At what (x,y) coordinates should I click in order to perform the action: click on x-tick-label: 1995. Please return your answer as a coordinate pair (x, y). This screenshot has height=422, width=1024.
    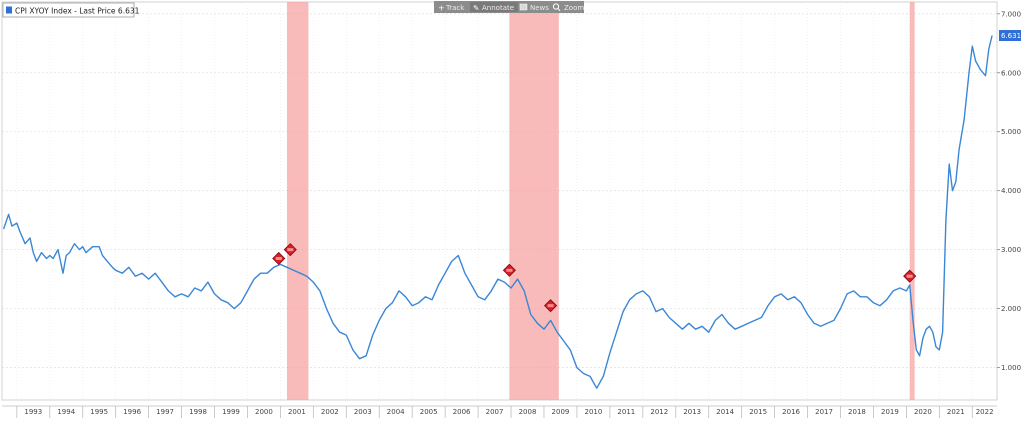
    Looking at the image, I should click on (99, 412).